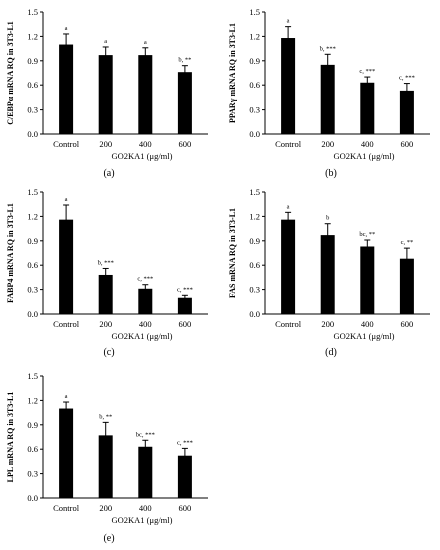 This screenshot has height=550, width=440. I want to click on significance-label: b, so click(327, 218).